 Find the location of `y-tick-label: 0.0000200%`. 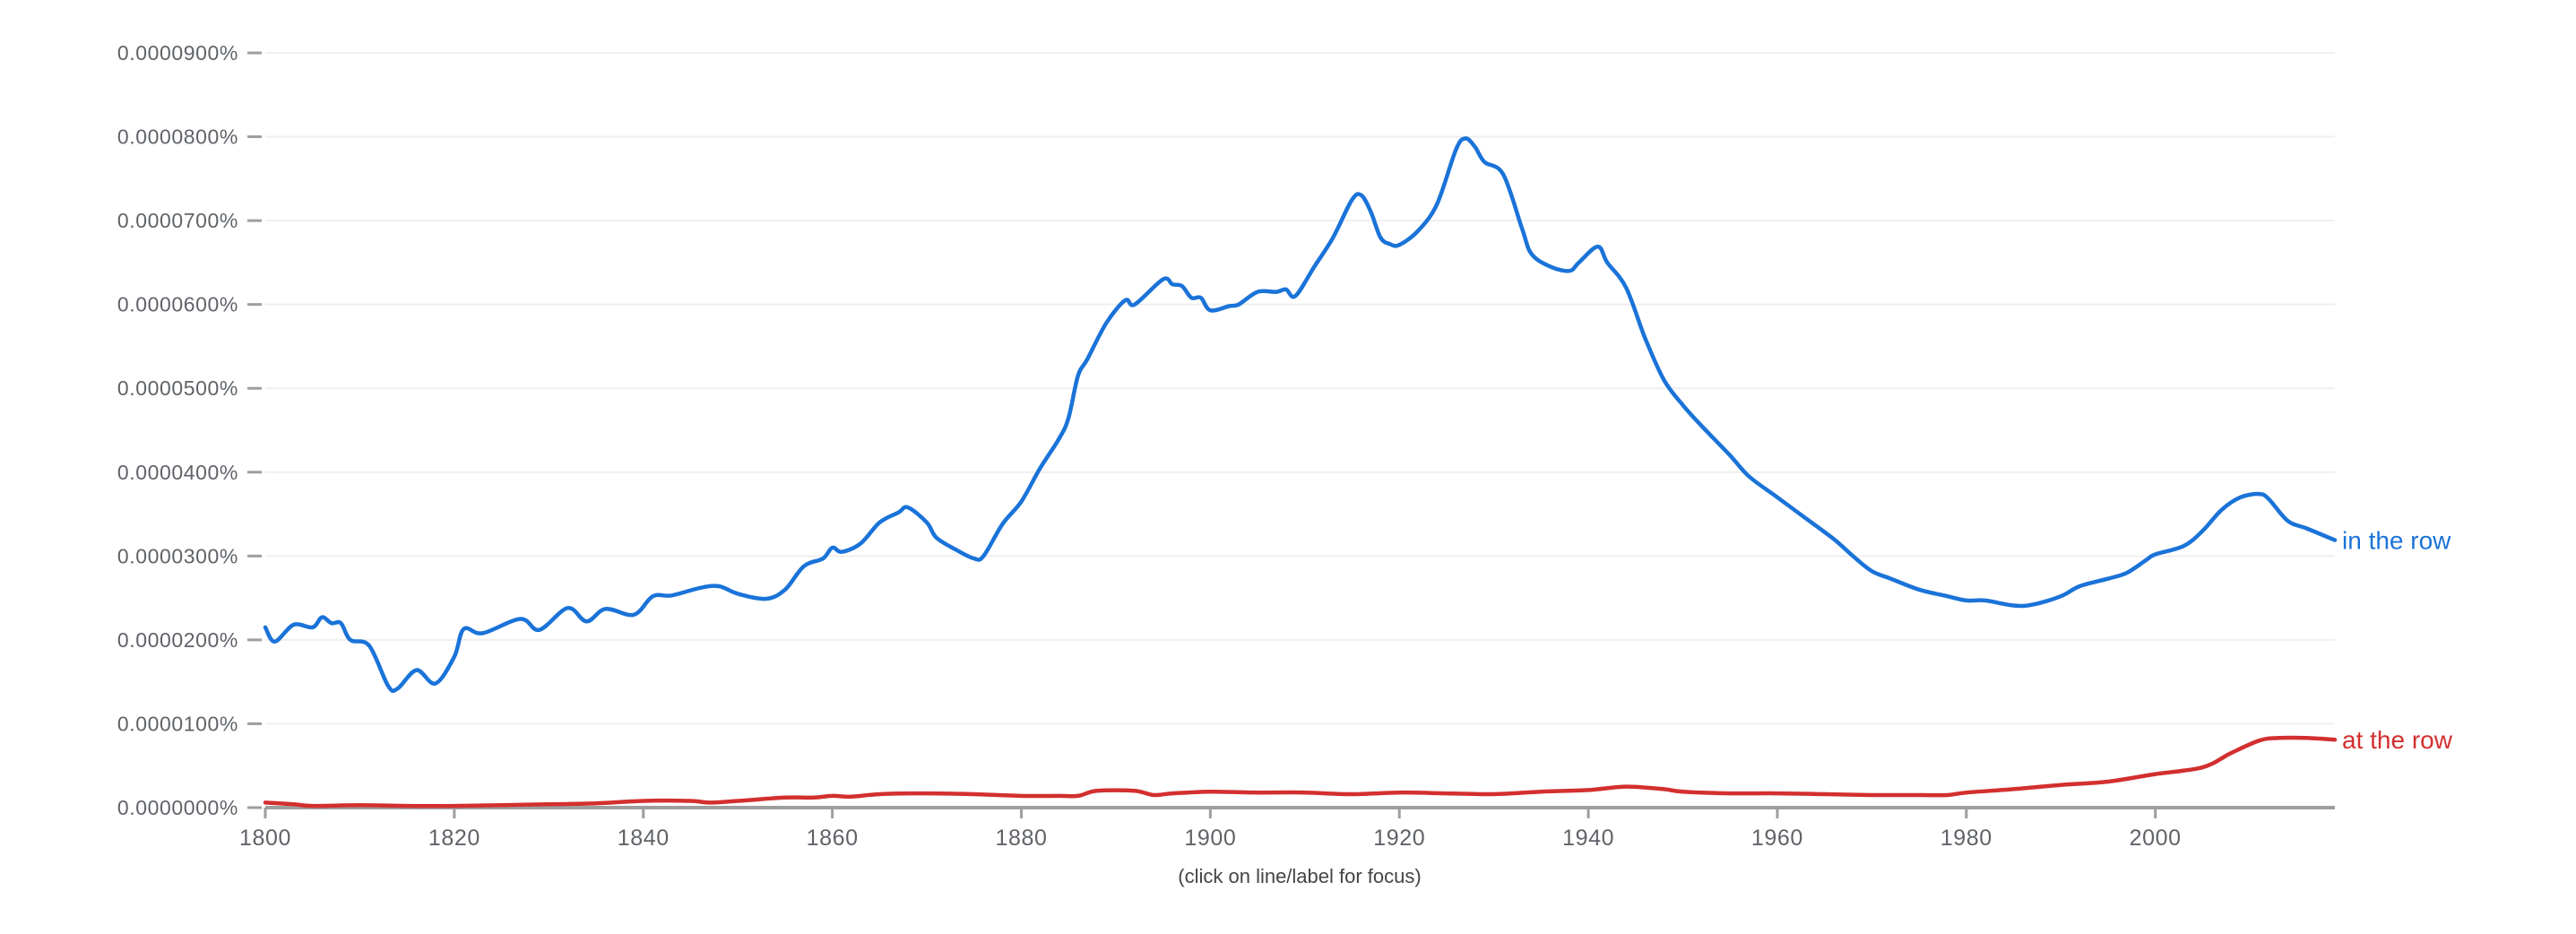

y-tick-label: 0.0000200% is located at coordinates (177, 640).